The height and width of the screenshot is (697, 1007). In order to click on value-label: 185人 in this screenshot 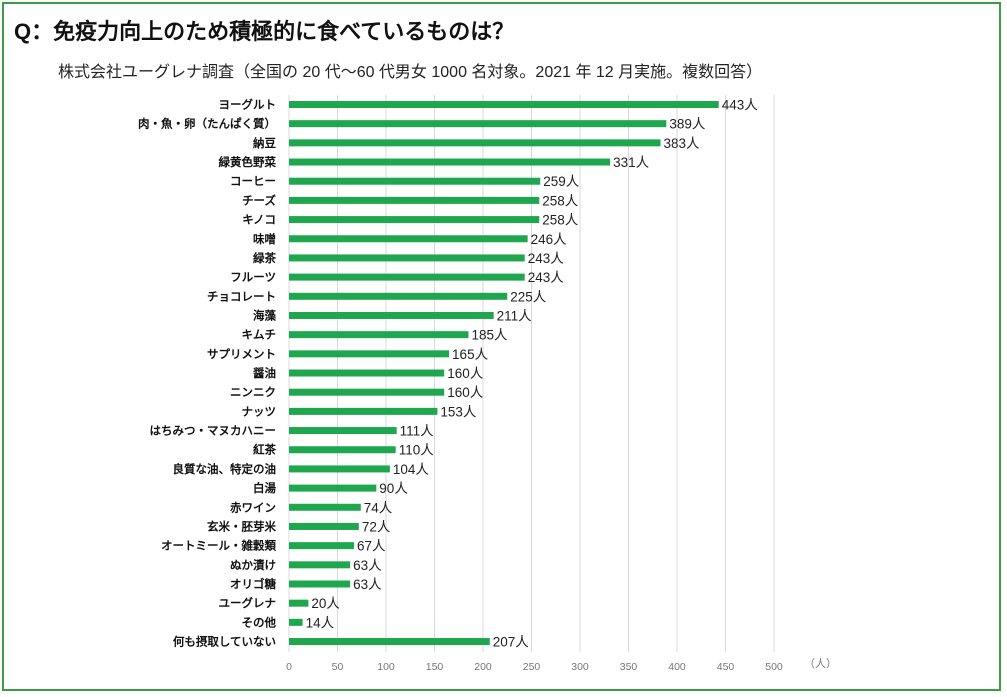, I will do `click(489, 335)`.